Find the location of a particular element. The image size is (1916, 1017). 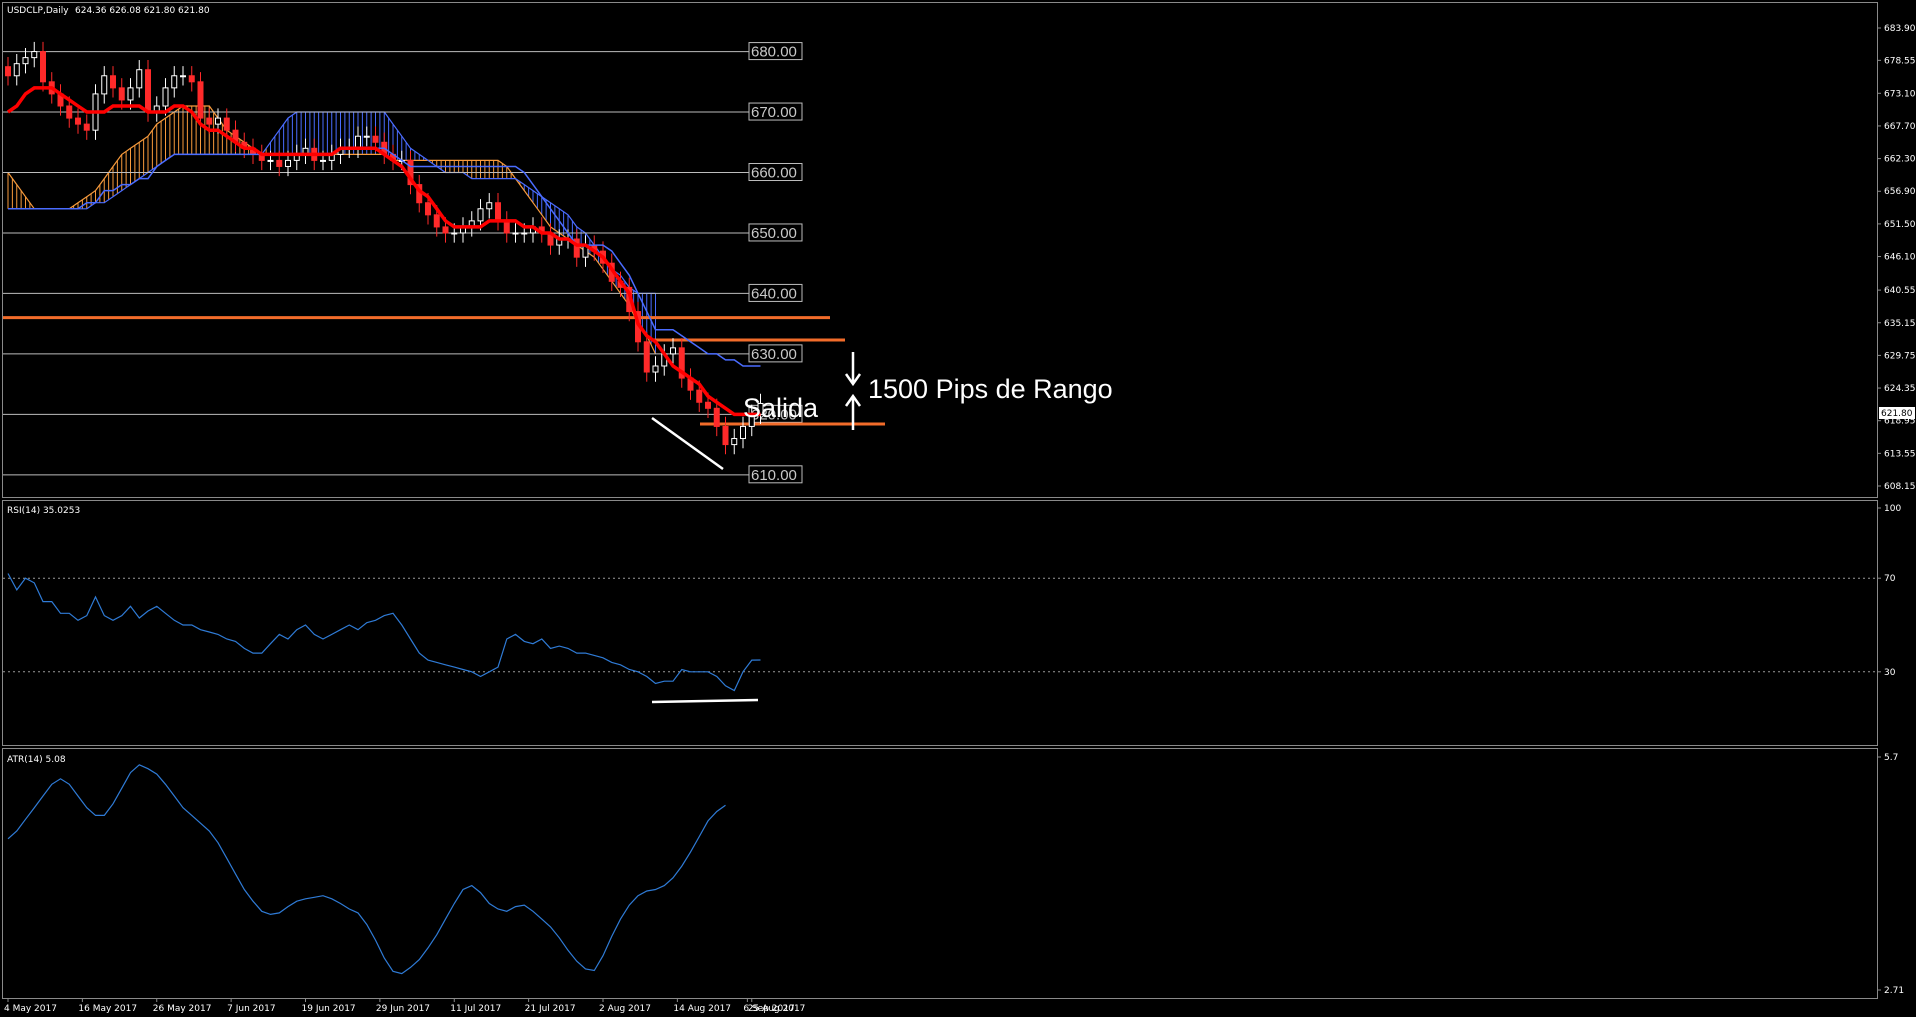

level-label: 630.00 is located at coordinates (774, 354).